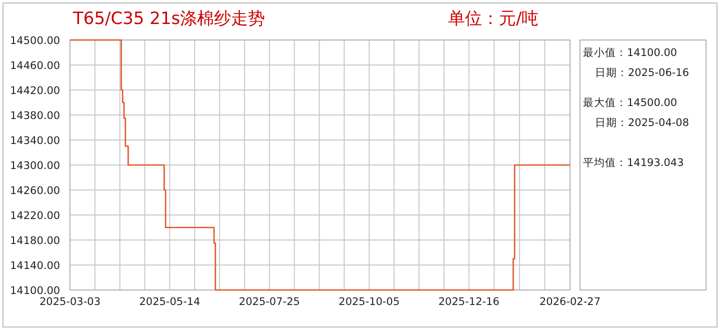  I want to click on x-tick-label: 2025-05-14, so click(170, 302).